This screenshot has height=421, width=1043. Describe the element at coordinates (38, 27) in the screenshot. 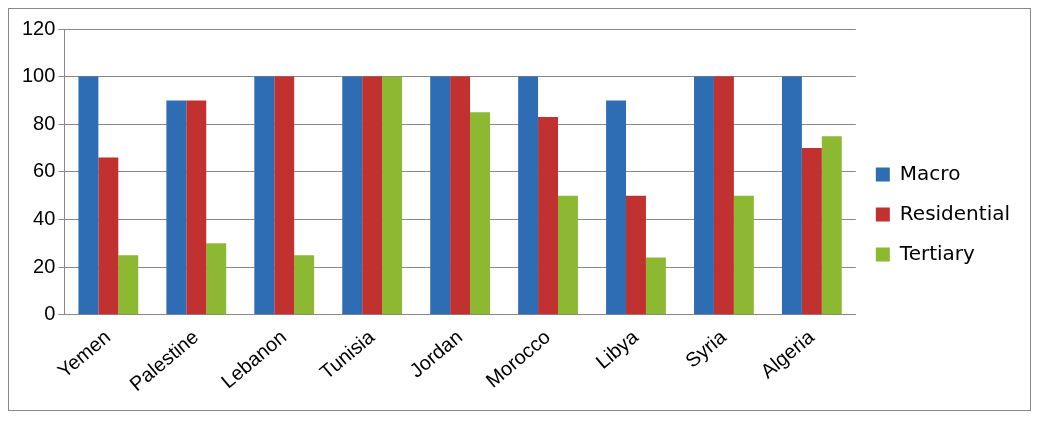

I see `y-tick-label: 120` at that location.